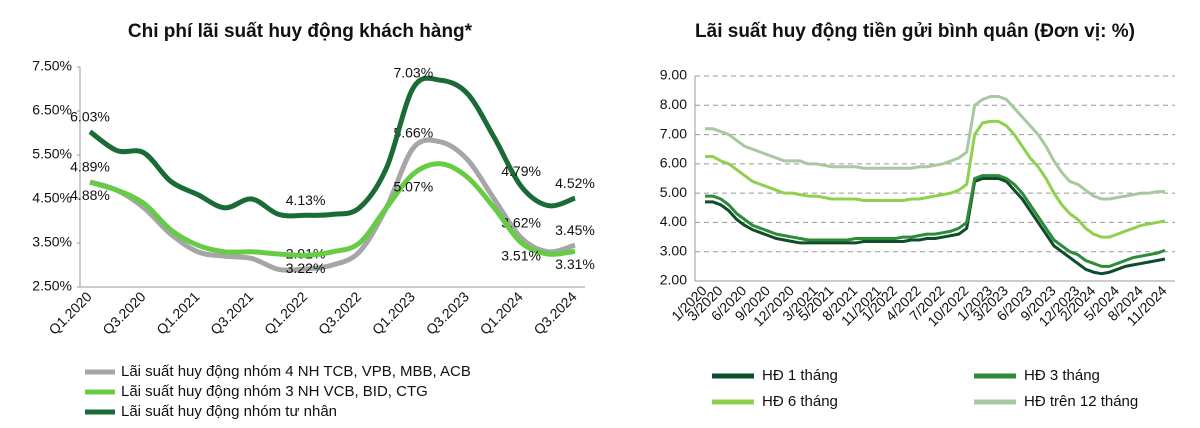  What do you see at coordinates (393, 312) in the screenshot?
I see `x-tick-label: Q1.2023` at bounding box center [393, 312].